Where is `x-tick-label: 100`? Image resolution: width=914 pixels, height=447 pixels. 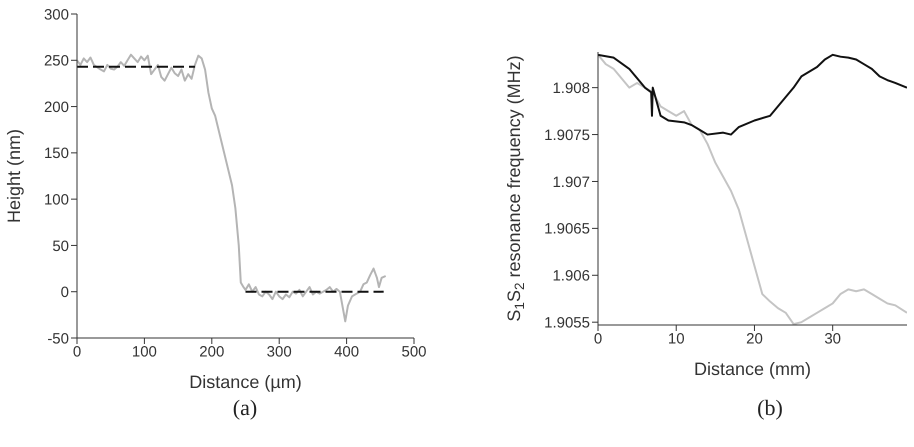 x-tick-label: 100 is located at coordinates (144, 352).